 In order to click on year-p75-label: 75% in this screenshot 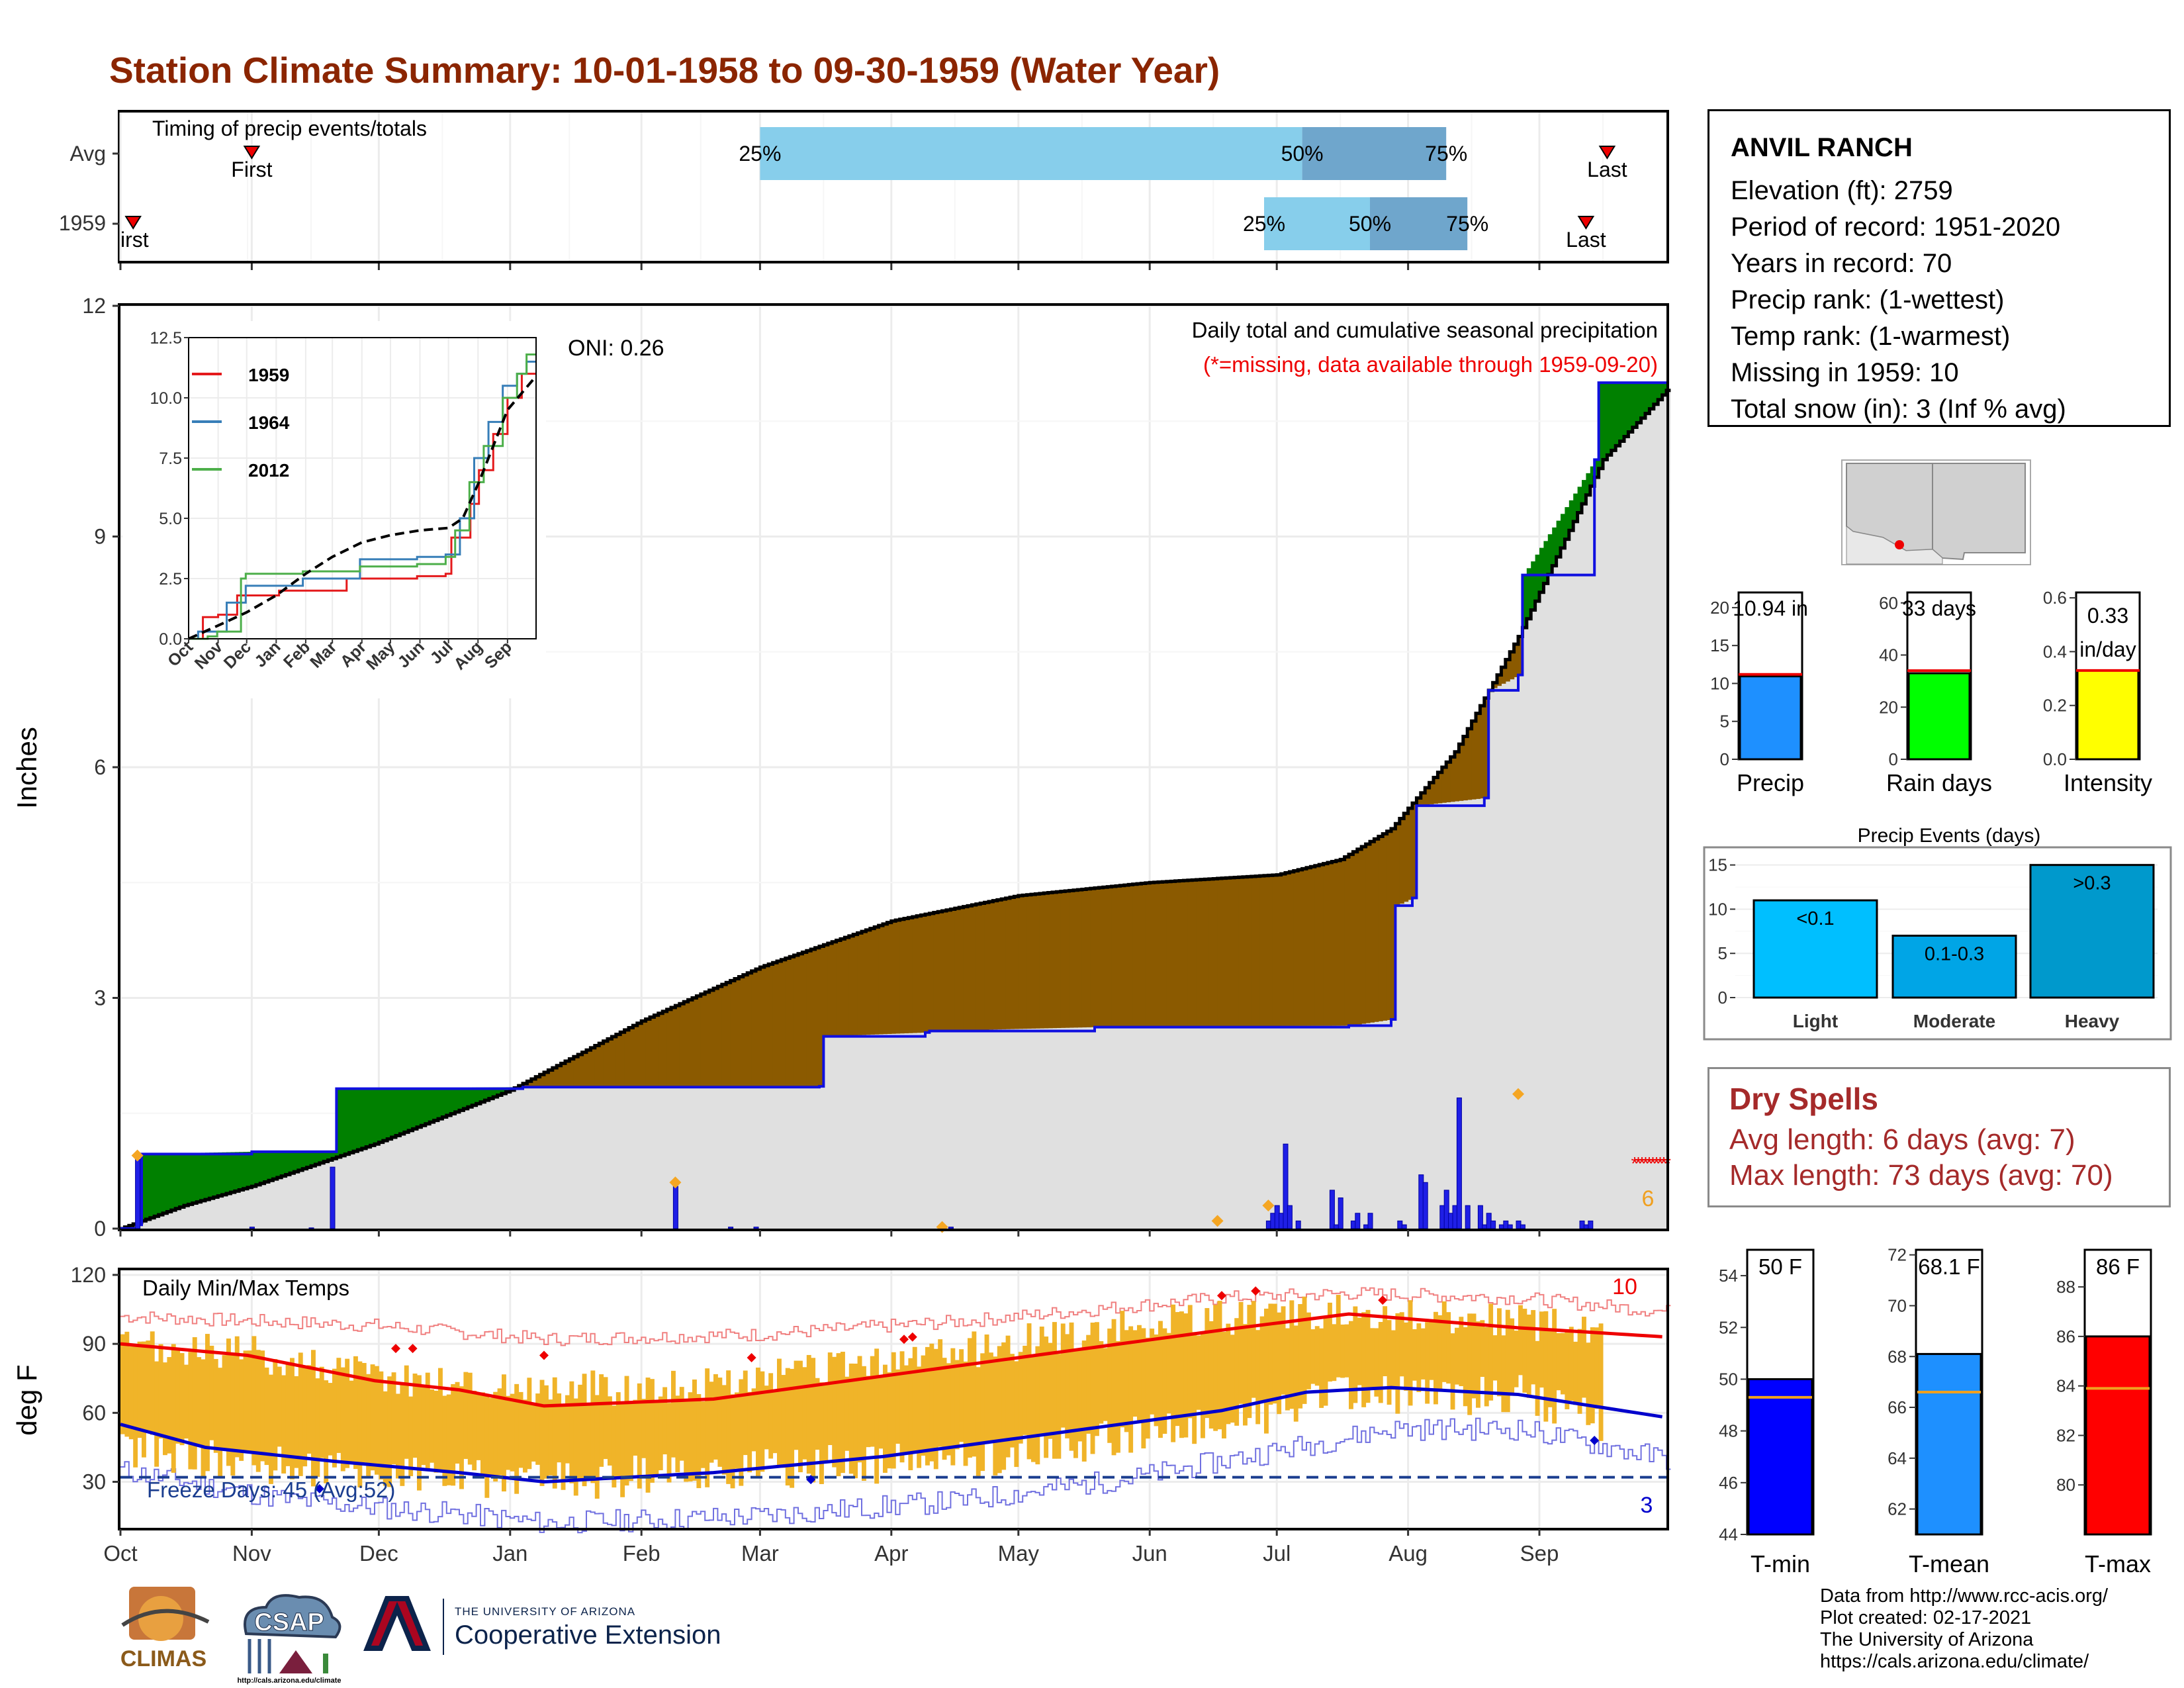, I will do `click(1467, 224)`.